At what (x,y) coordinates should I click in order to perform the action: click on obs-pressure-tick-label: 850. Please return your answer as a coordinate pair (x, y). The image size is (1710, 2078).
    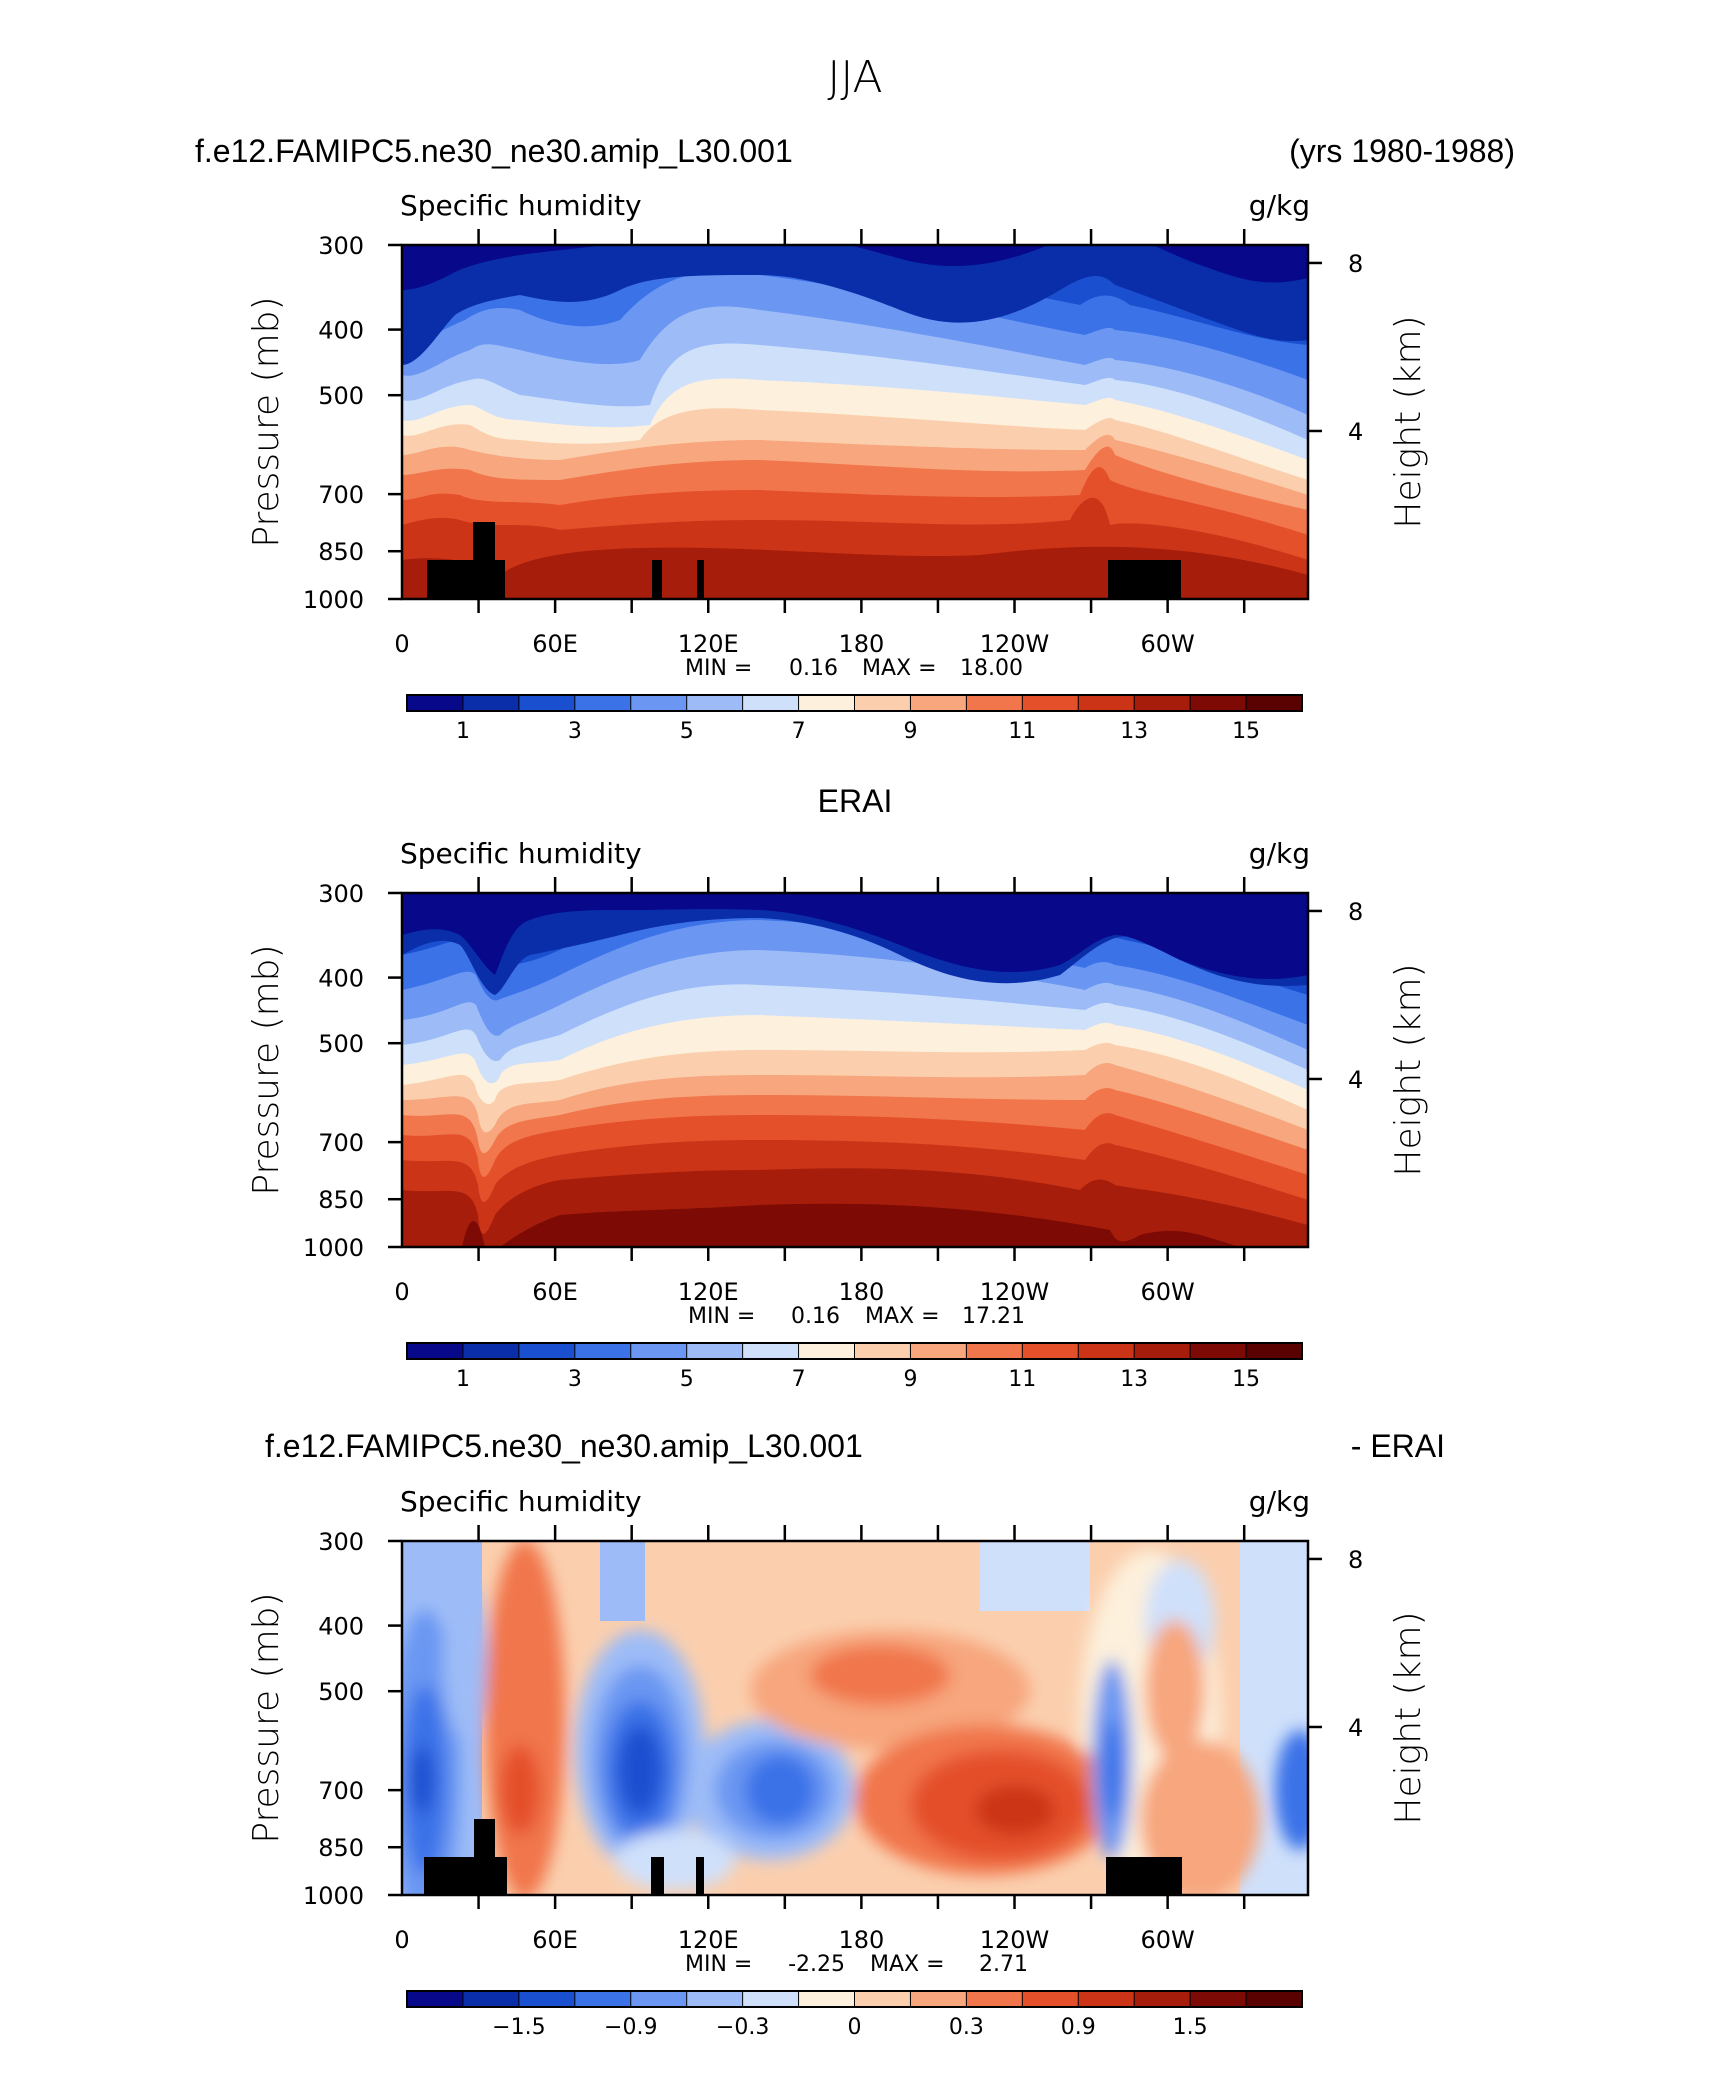
    Looking at the image, I should click on (341, 1200).